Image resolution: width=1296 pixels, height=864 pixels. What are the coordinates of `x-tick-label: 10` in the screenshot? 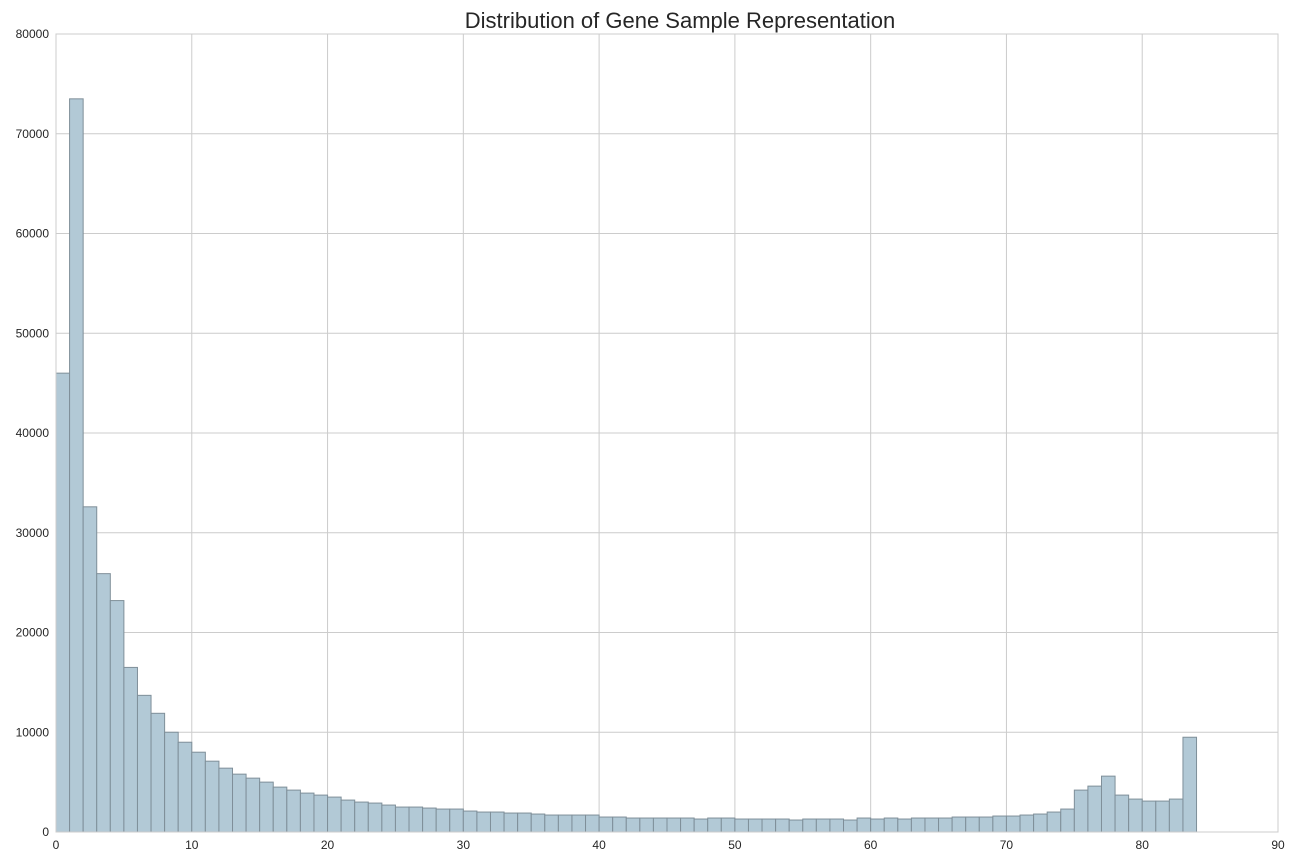 It's located at (192, 845).